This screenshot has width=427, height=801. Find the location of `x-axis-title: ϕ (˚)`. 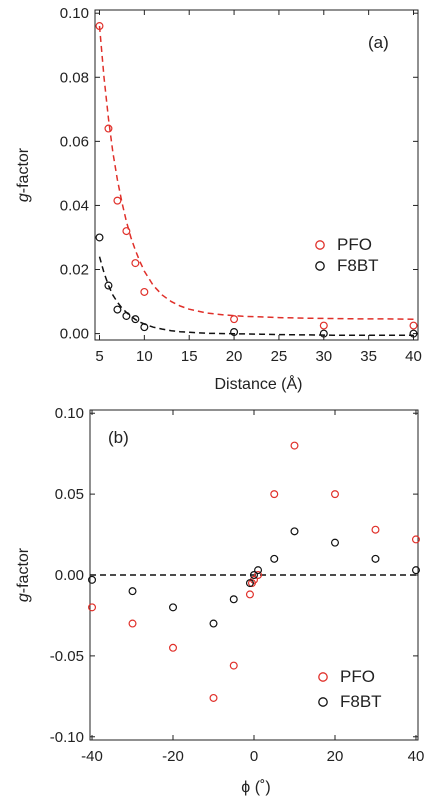

x-axis-title: ϕ (˚) is located at coordinates (255, 787).